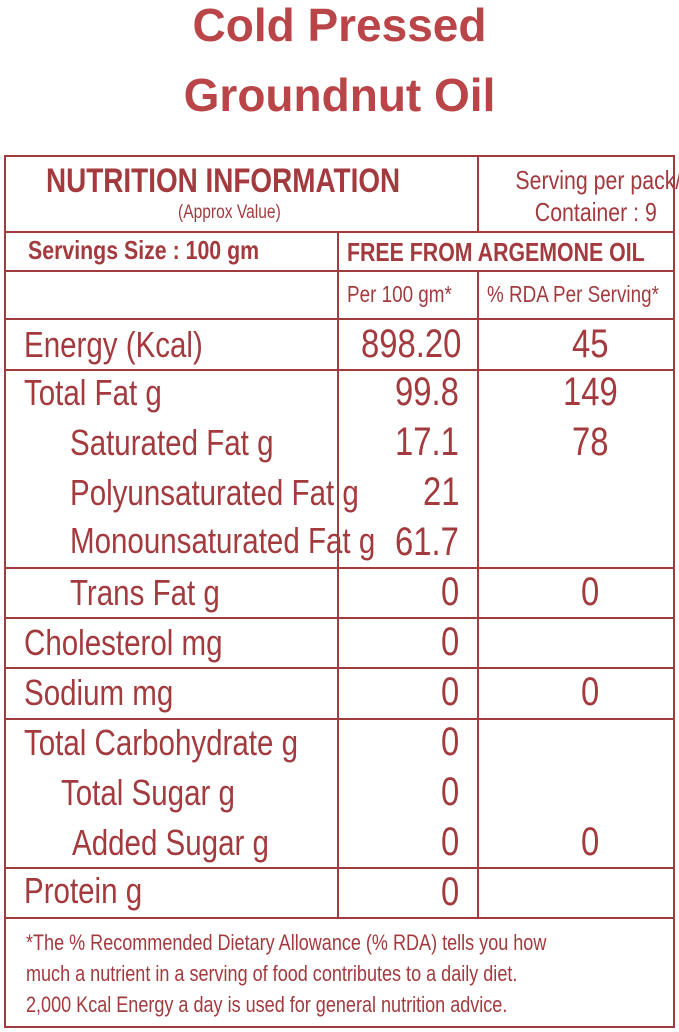 Image resolution: width=679 pixels, height=1032 pixels. What do you see at coordinates (427, 392) in the screenshot?
I see `nutrient-per-100gm: 99.8` at bounding box center [427, 392].